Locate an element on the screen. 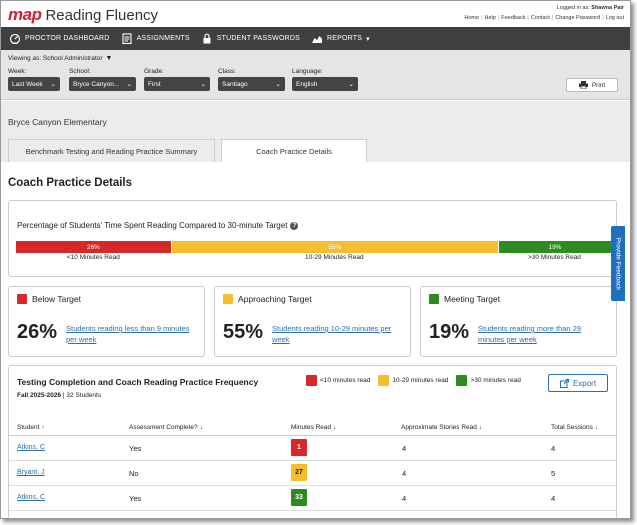 The height and width of the screenshot is (525, 637). distribution-caption: >30 Minutes Read is located at coordinates (554, 257).